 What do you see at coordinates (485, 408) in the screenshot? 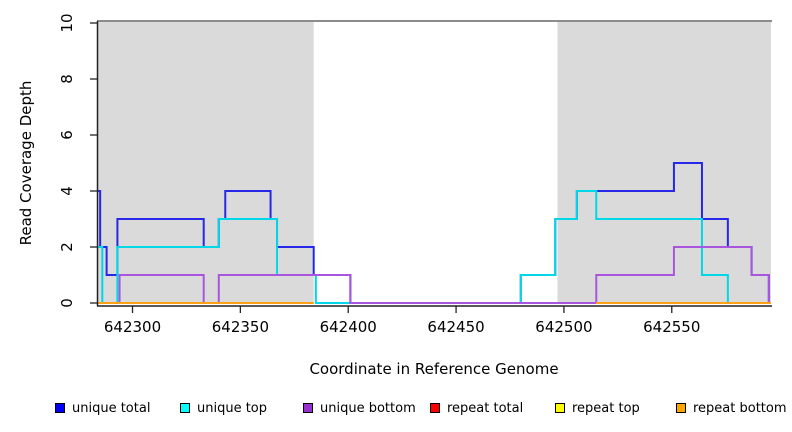
I see `legend-label: repeat total` at bounding box center [485, 408].